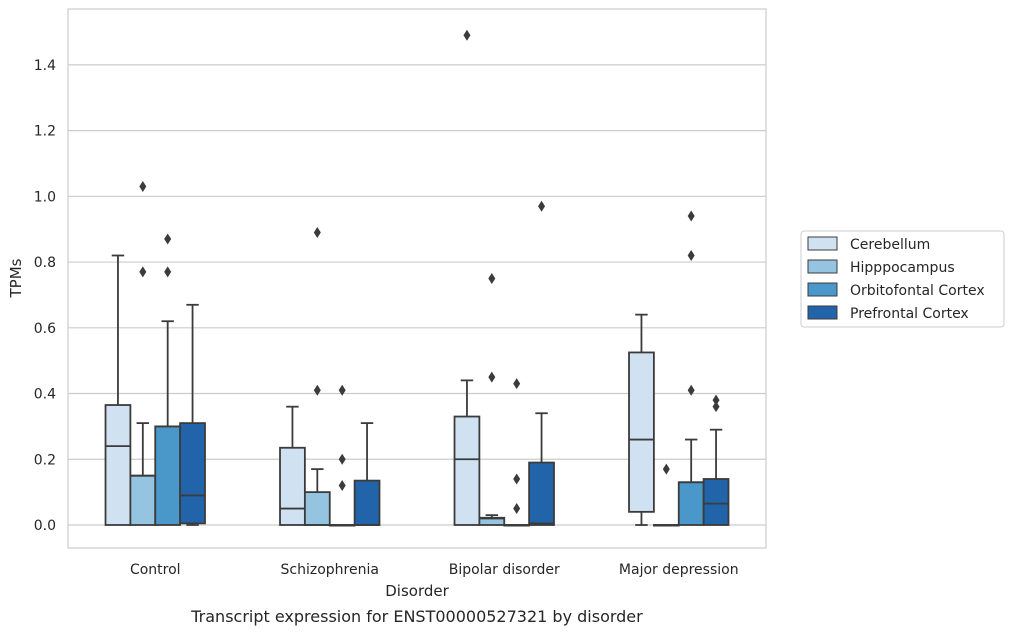 This screenshot has width=1014, height=634. I want to click on y-tick-label: 0.8, so click(45, 263).